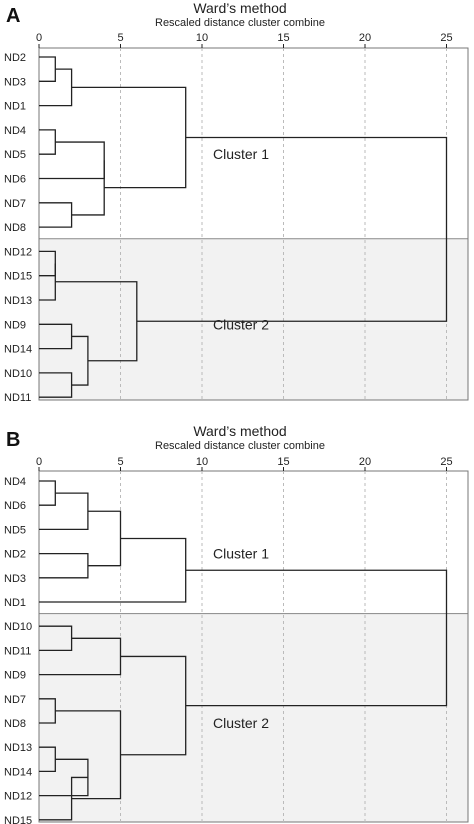 Image resolution: width=474 pixels, height=824 pixels. I want to click on panel-letter: A, so click(13, 16).